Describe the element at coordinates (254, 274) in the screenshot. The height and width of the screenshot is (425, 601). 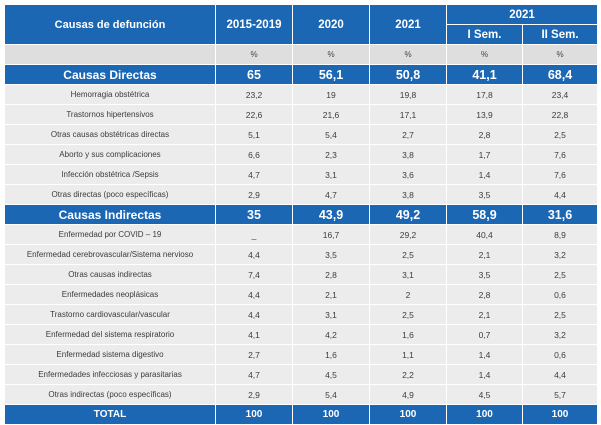
I see `row-value: 7,4` at that location.